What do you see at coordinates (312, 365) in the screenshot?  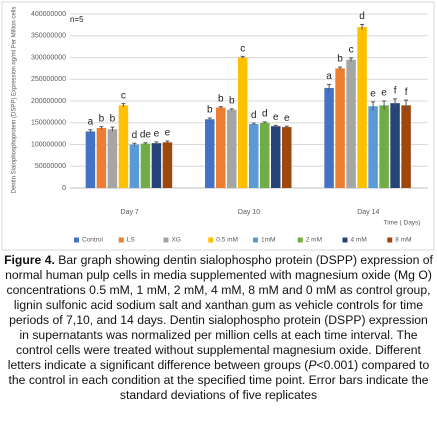 I see `caption-italic: P` at bounding box center [312, 365].